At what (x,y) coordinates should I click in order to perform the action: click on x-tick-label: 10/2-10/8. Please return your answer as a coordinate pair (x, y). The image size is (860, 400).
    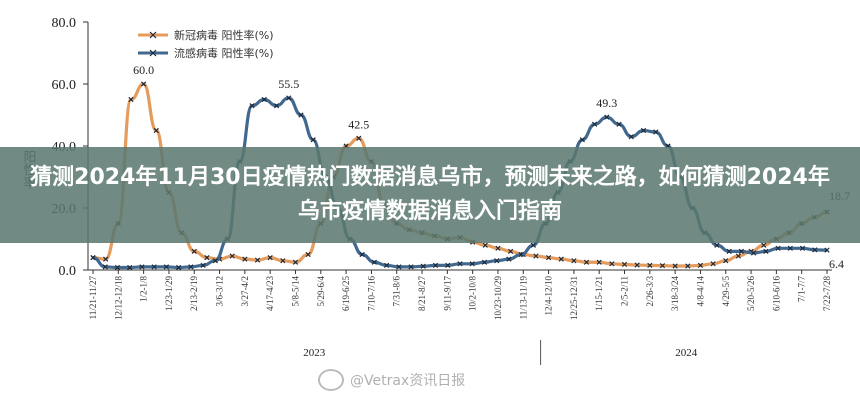
    Looking at the image, I should click on (473, 293).